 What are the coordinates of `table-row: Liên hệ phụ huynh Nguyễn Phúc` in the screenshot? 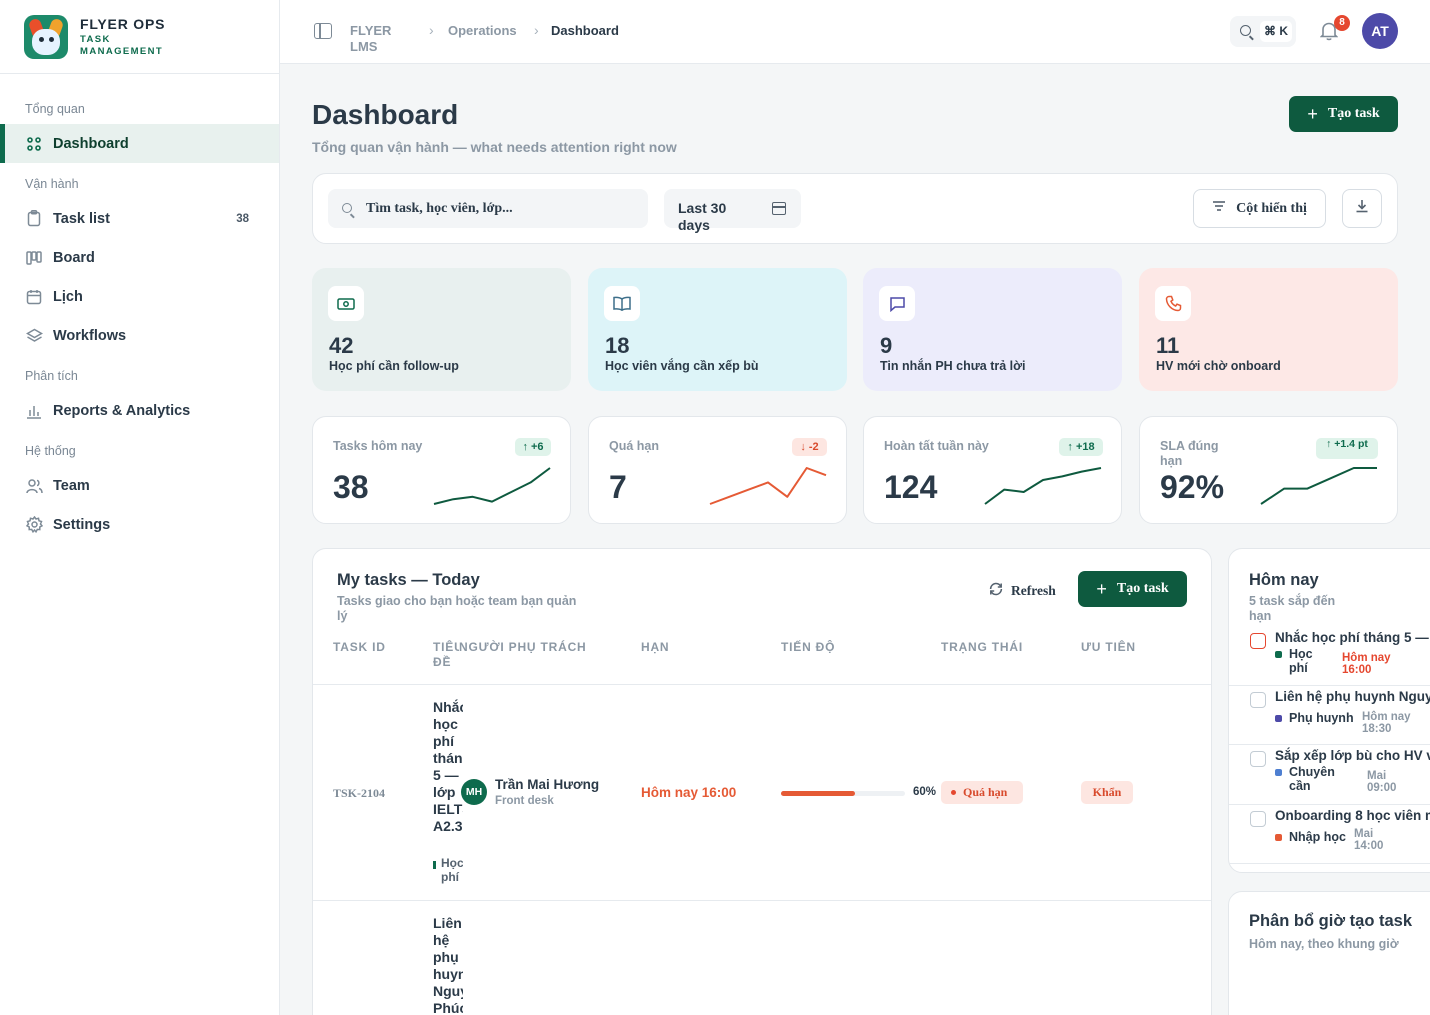 It's located at (762, 958).